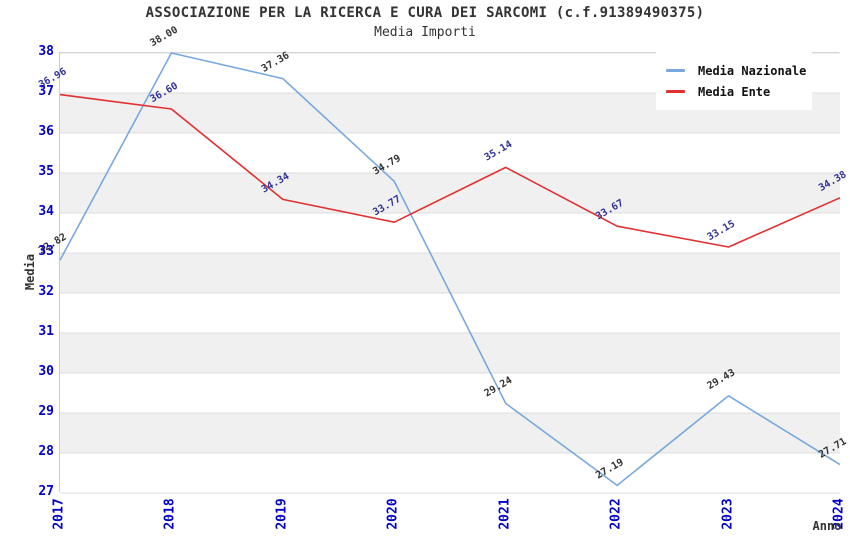  Describe the element at coordinates (46, 131) in the screenshot. I see `y-tick-label: 36` at that location.